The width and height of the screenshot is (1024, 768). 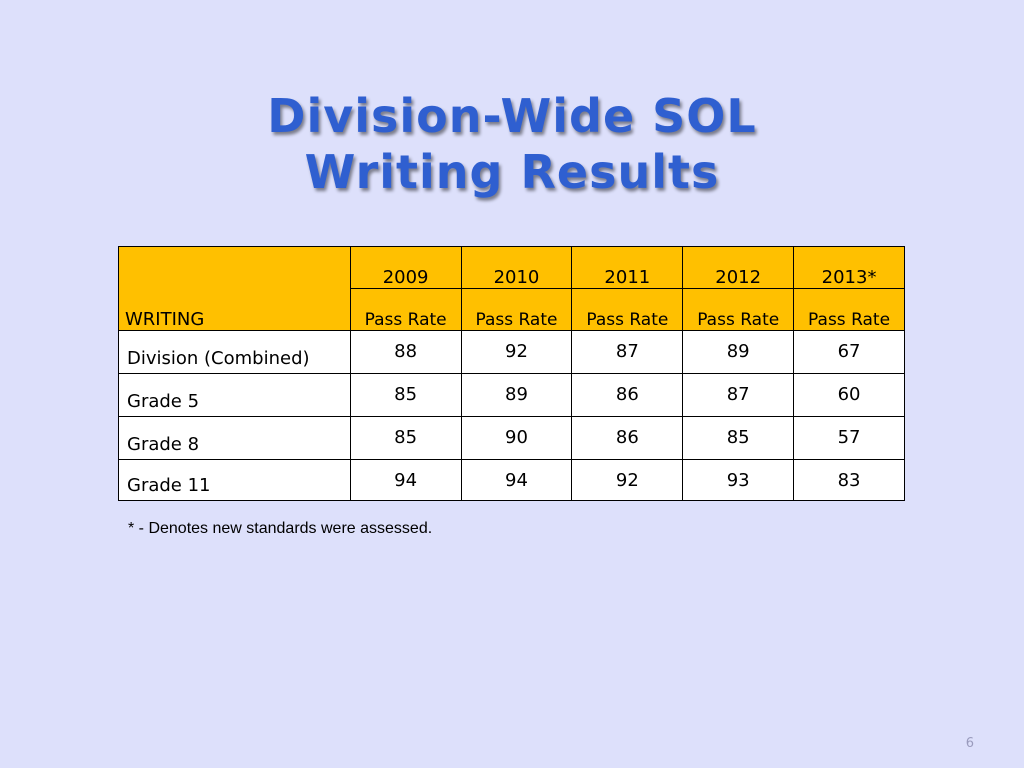 I want to click on table-row: Grade 8 85 90 86 85 57, so click(x=511, y=438).